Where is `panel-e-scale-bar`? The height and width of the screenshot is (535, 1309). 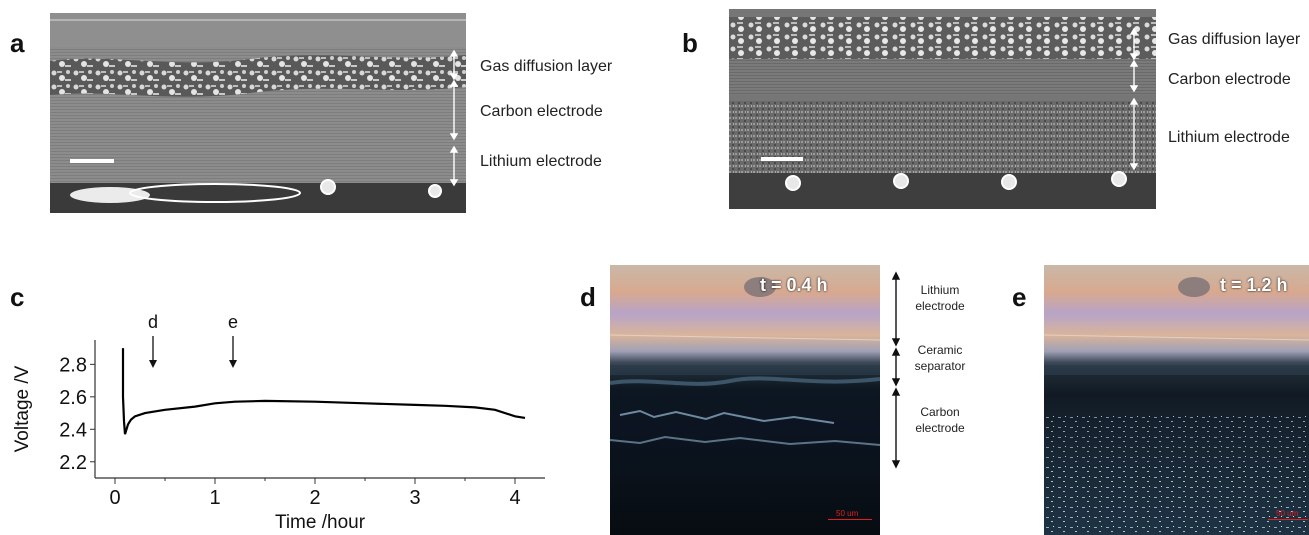
panel-e-scale-bar is located at coordinates (1288, 519).